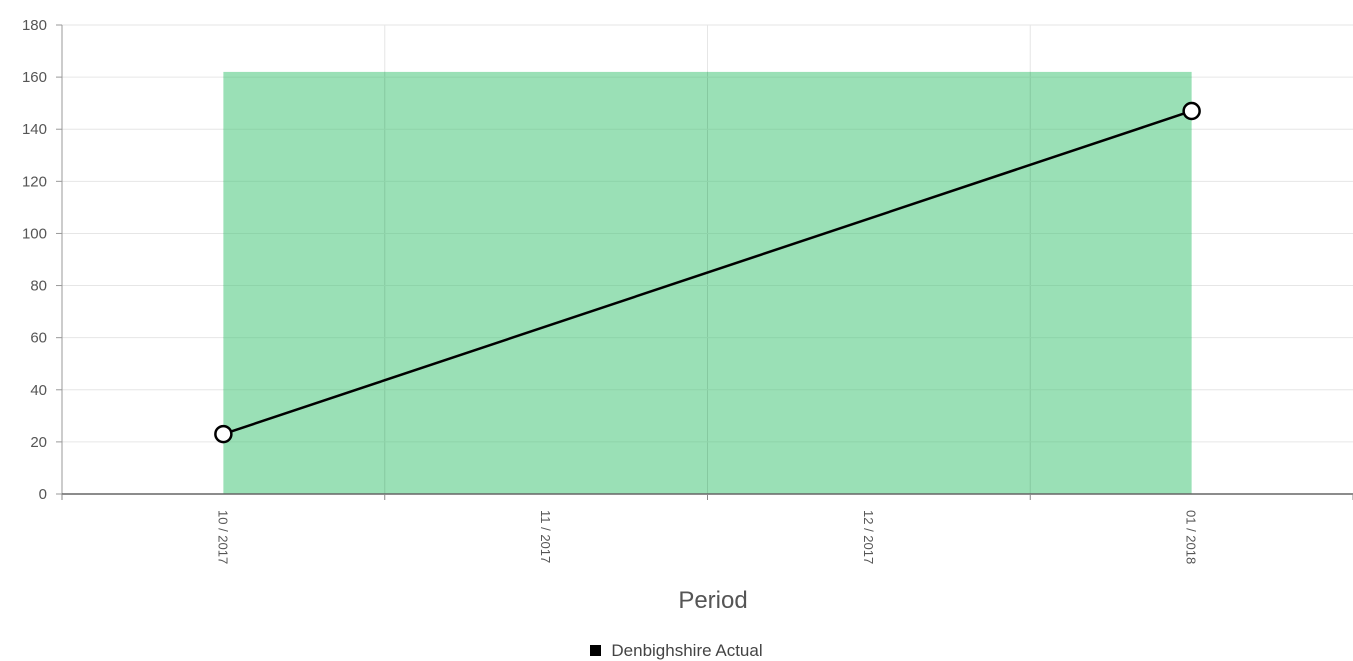  Describe the element at coordinates (1191, 537) in the screenshot. I see `x-tick-label: 01 / 2018` at that location.